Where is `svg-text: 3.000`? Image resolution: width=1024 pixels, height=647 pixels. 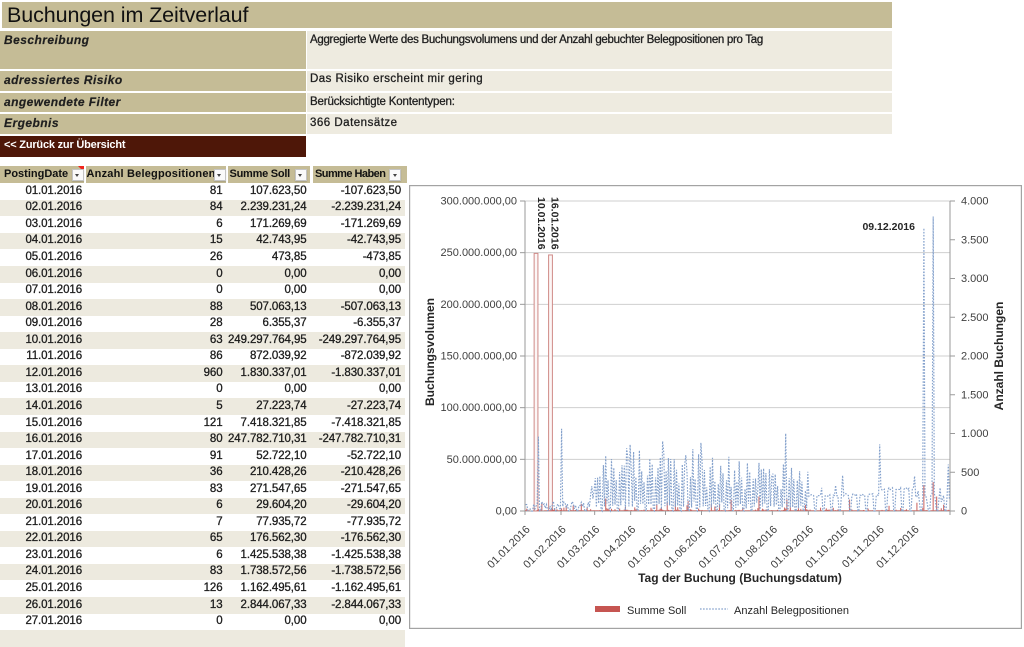 svg-text: 3.000 is located at coordinates (975, 279).